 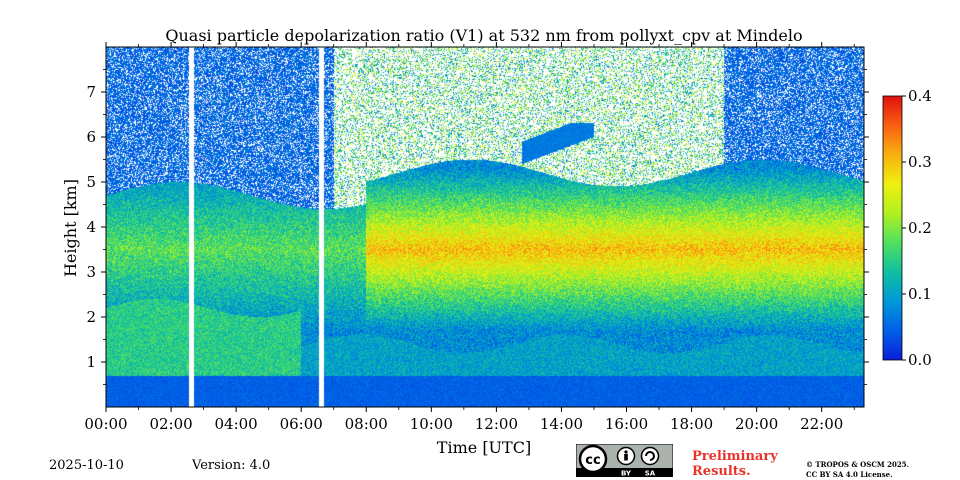 I want to click on x-tick-label: 06:00, so click(x=301, y=424).